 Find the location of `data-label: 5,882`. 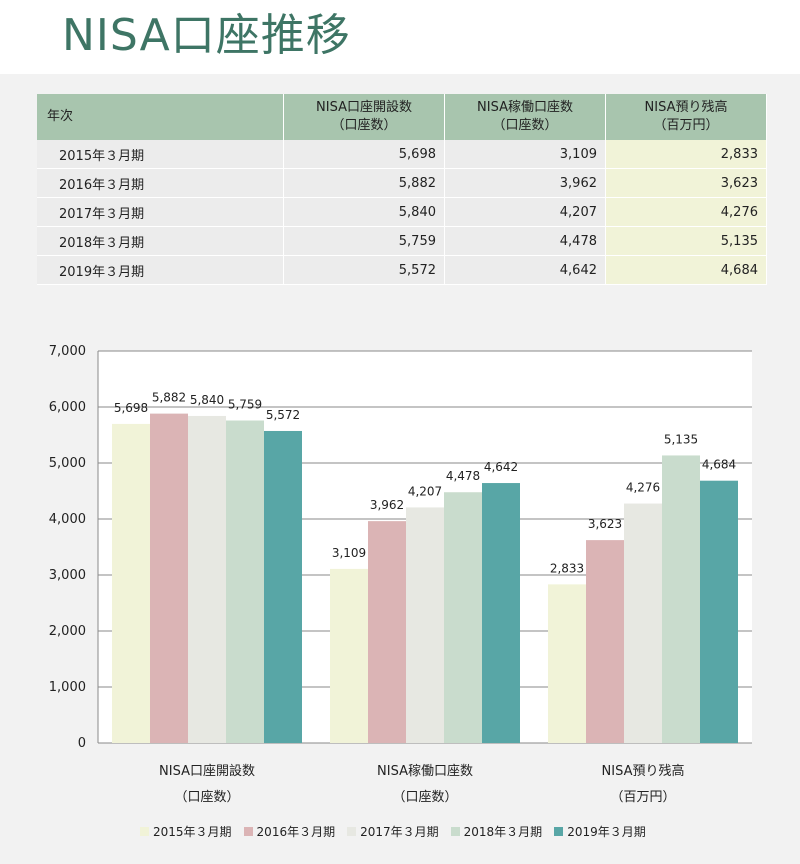

data-label: 5,882 is located at coordinates (169, 398).